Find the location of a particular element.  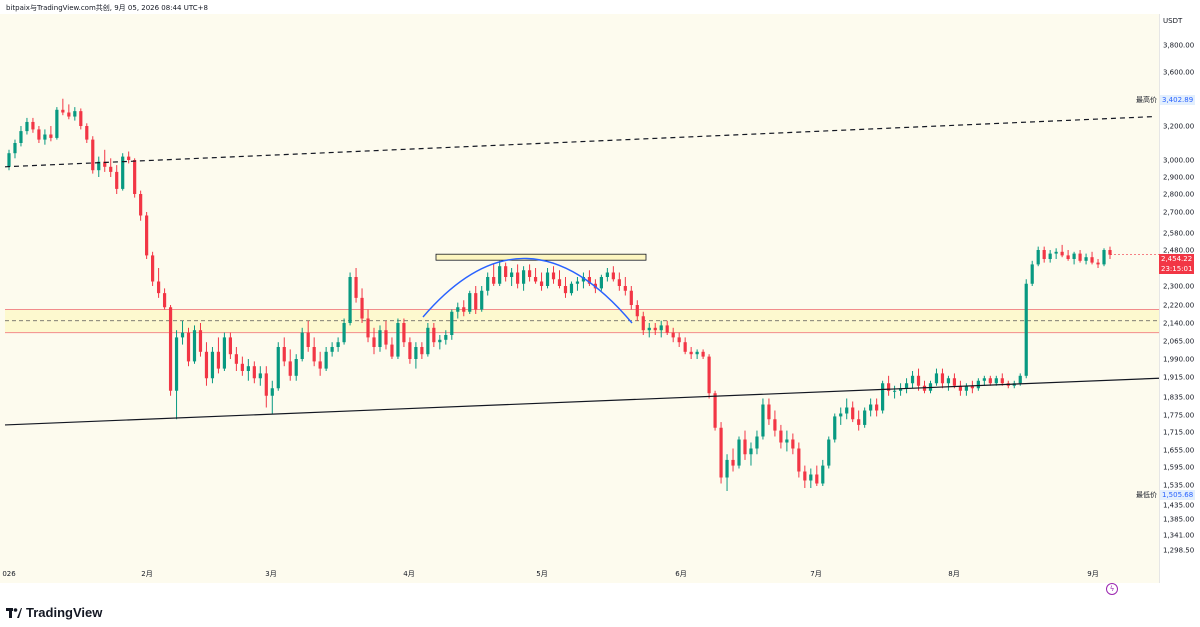

price-tick-label: 2,900.00 is located at coordinates (1178, 178).